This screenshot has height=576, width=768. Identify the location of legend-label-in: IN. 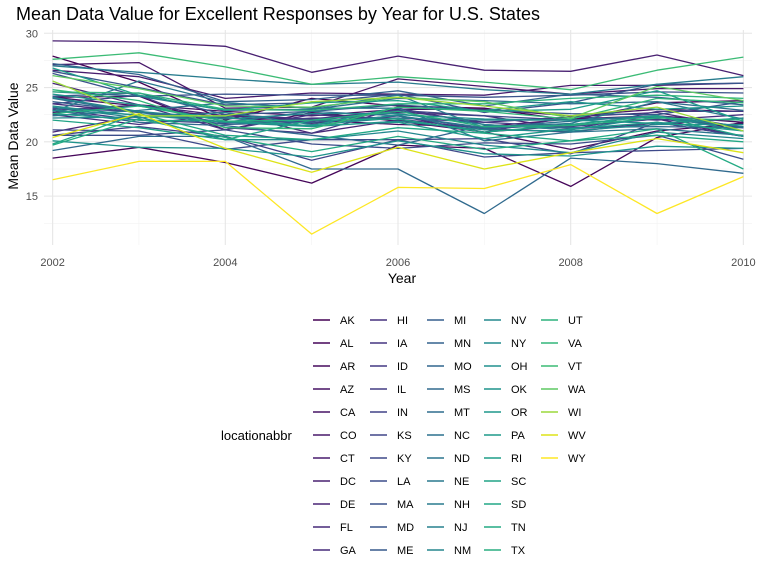
(402, 413).